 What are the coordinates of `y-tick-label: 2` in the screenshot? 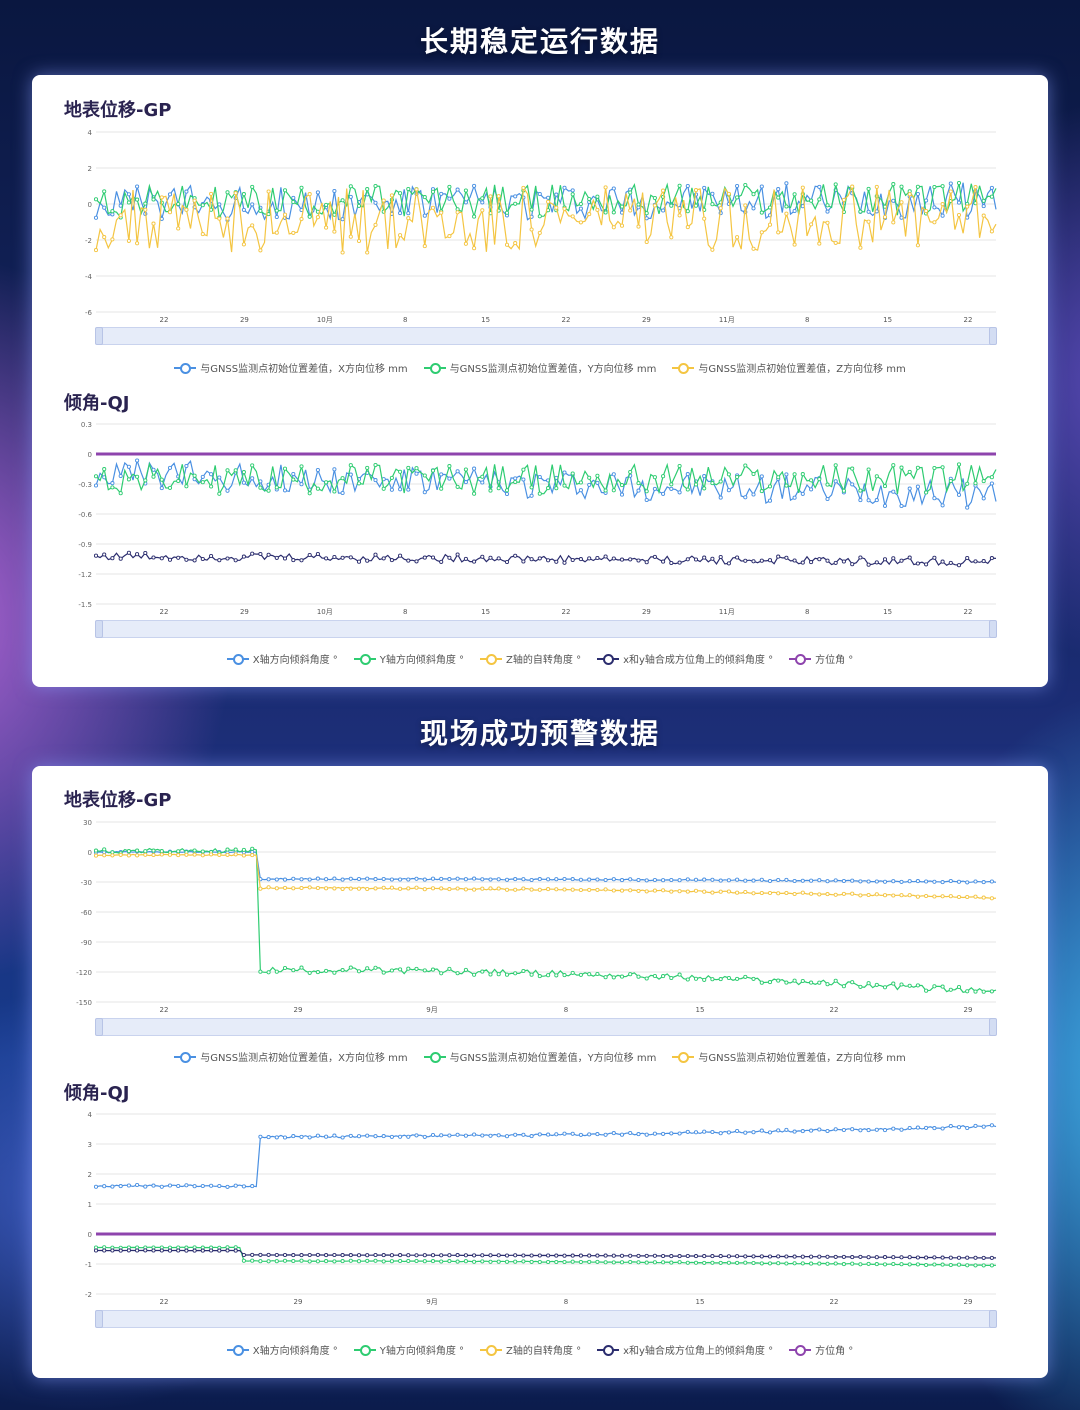 It's located at (90, 169).